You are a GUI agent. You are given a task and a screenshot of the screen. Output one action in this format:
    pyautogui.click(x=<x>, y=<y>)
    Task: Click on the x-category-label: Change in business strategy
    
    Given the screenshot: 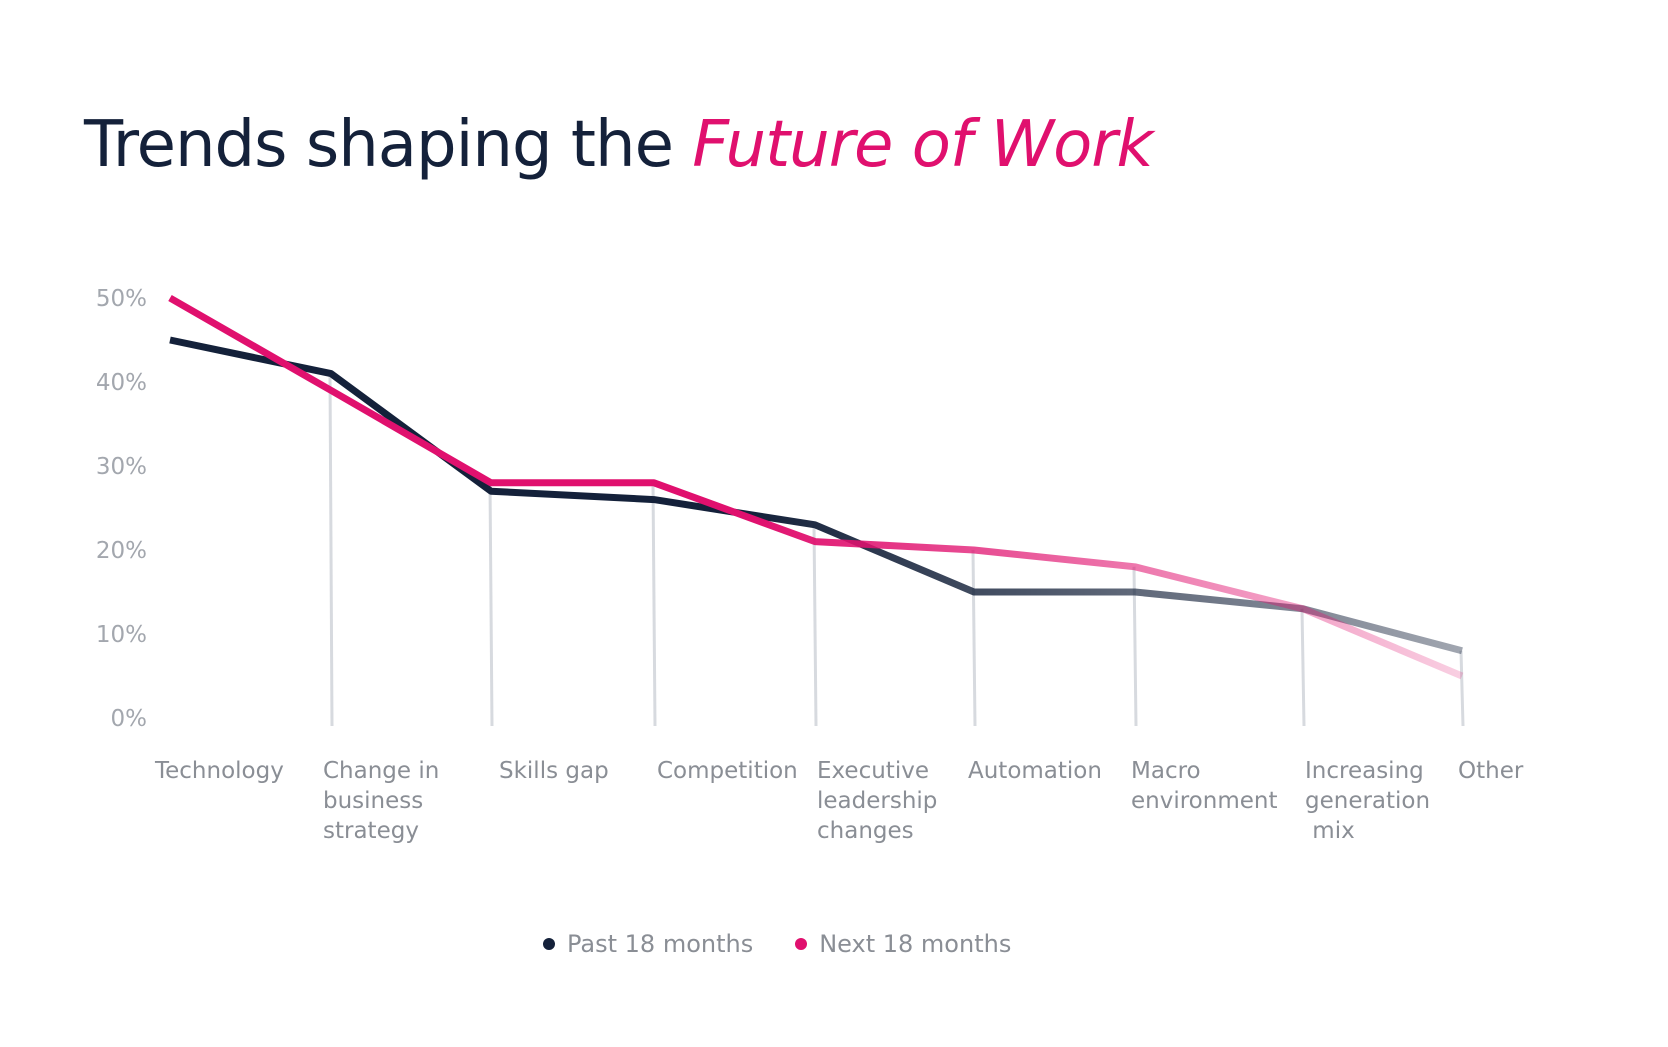 What is the action you would take?
    pyautogui.click(x=381, y=801)
    